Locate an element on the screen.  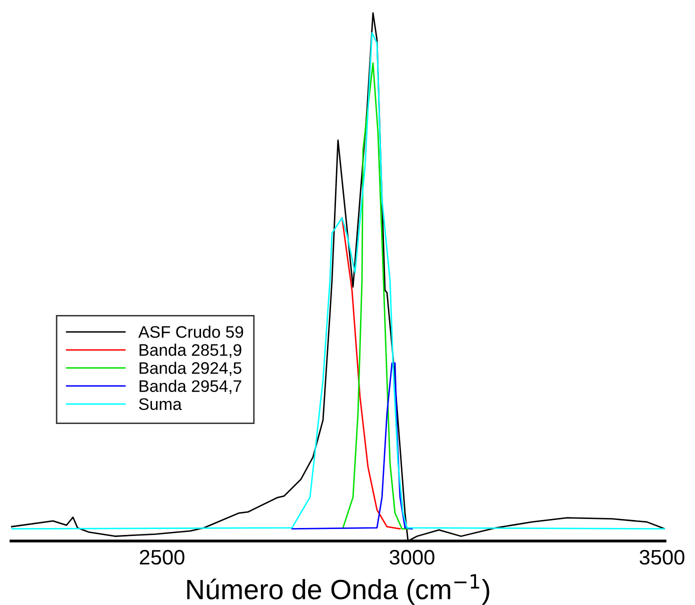
legend-label: Banda 2924,5 is located at coordinates (191, 369).